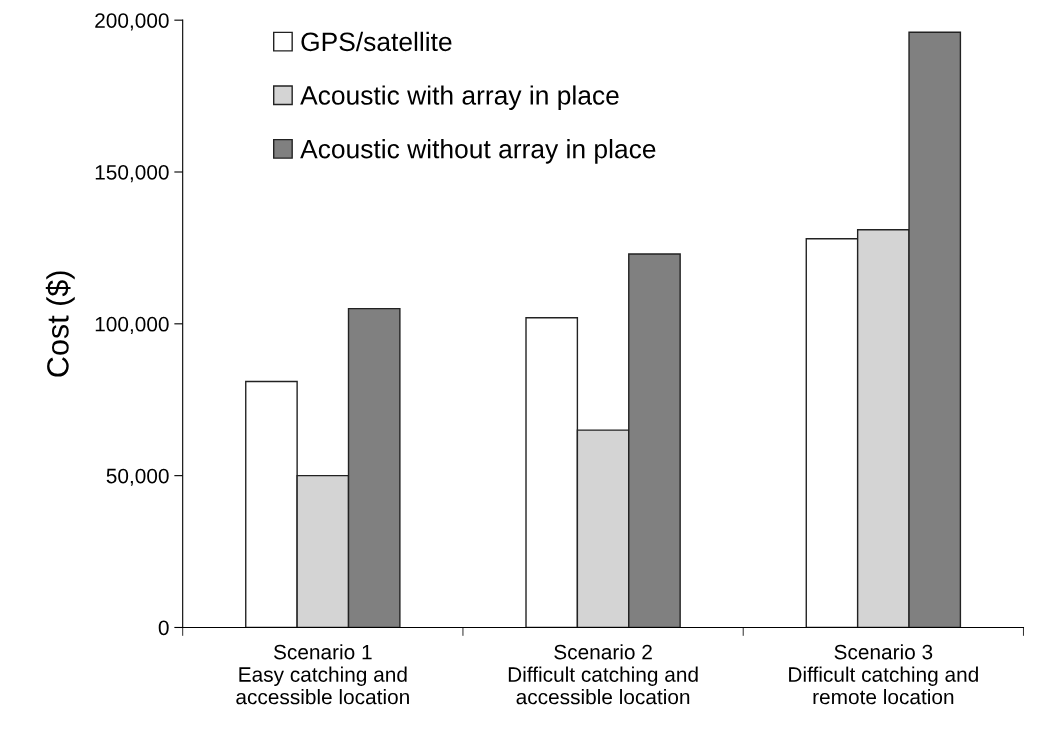 This screenshot has height=747, width=1038. What do you see at coordinates (376, 41) in the screenshot?
I see `legend-label: GPS/satellite` at bounding box center [376, 41].